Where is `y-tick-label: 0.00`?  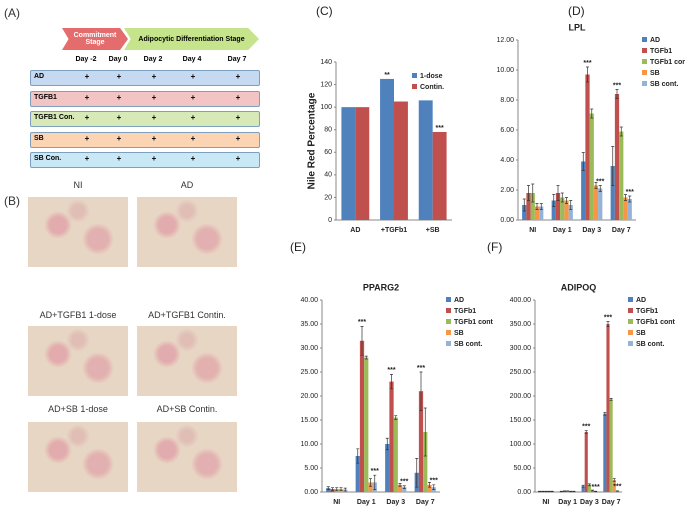
y-tick-label: 0.00 is located at coordinates (524, 492).